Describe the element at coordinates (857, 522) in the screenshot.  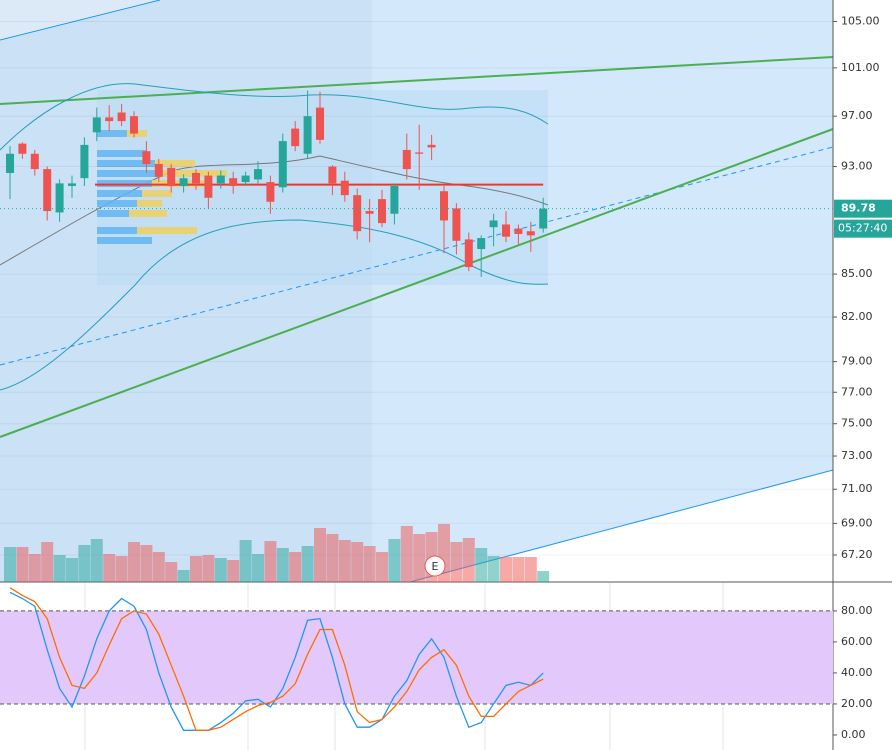
I see `y-tick-label: 69.00` at that location.